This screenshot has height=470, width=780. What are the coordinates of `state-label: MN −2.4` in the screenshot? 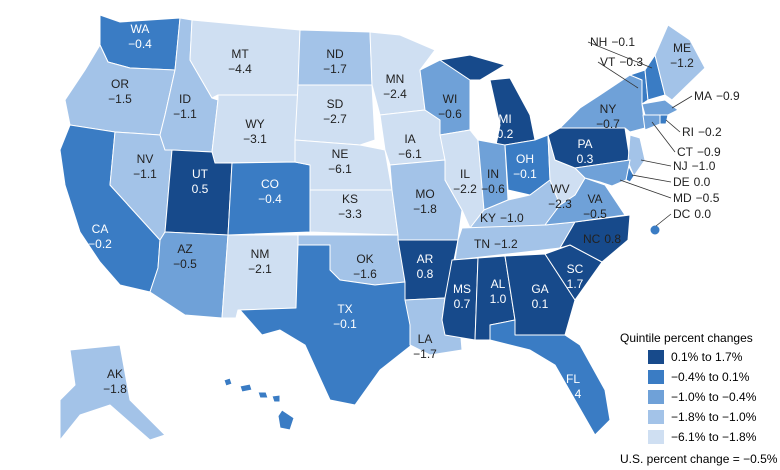 It's located at (395, 86).